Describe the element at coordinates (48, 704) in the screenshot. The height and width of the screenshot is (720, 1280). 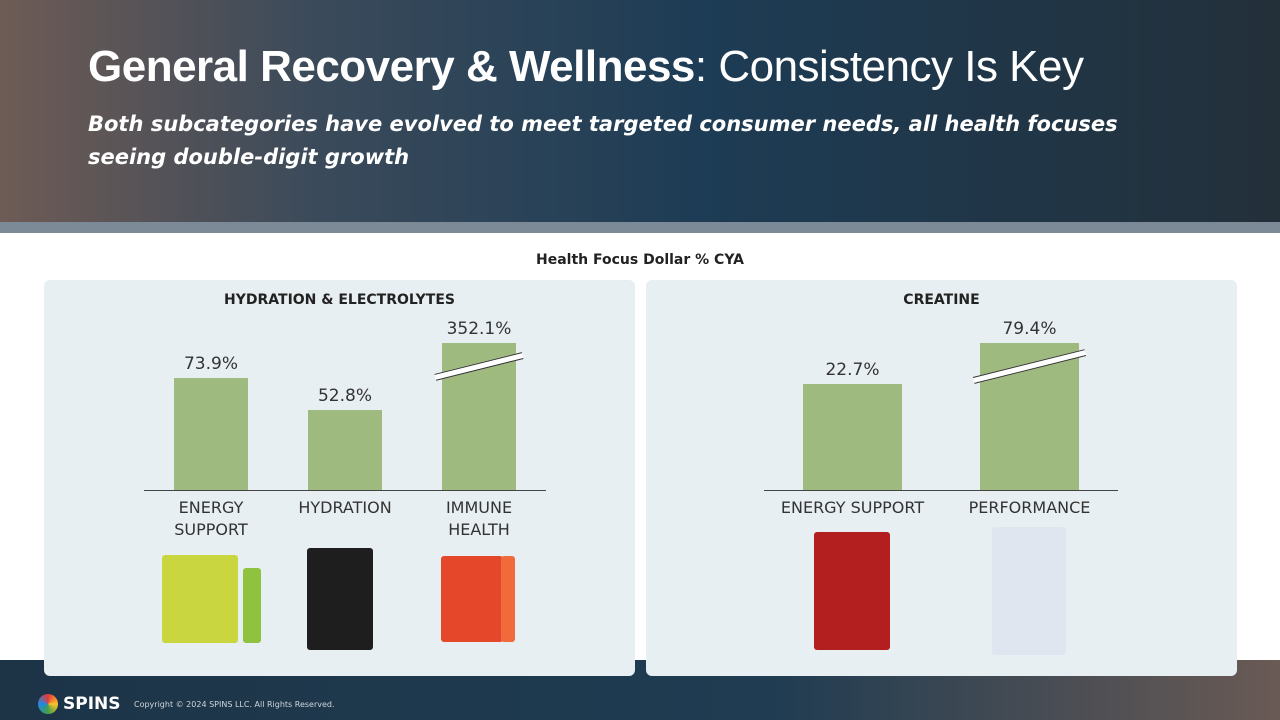
I see `logo-icon` at that location.